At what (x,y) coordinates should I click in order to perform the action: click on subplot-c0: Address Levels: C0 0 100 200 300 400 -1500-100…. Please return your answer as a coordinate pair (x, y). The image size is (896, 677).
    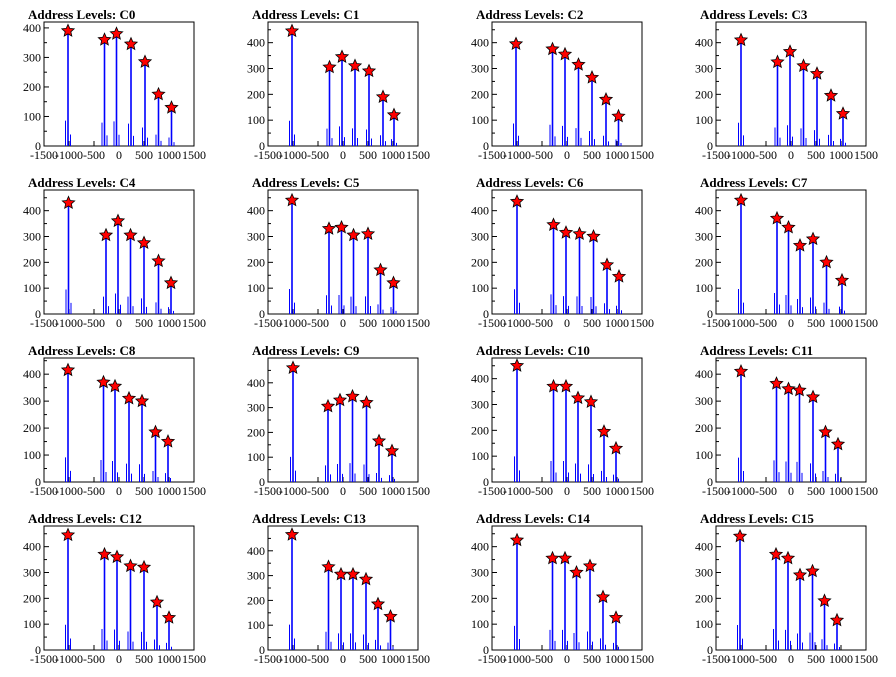
    Looking at the image, I should click on (114, 84).